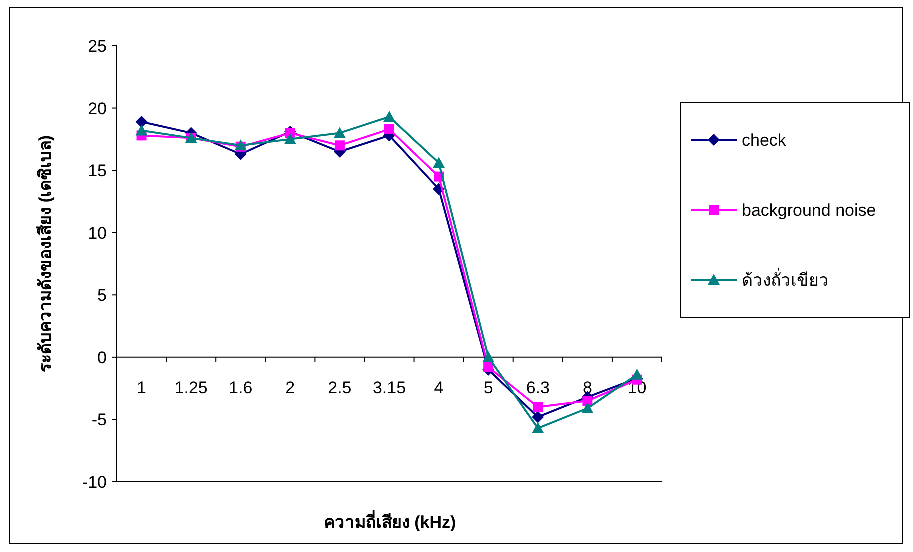  I want to click on x-tick-label: 2.5, so click(340, 388).